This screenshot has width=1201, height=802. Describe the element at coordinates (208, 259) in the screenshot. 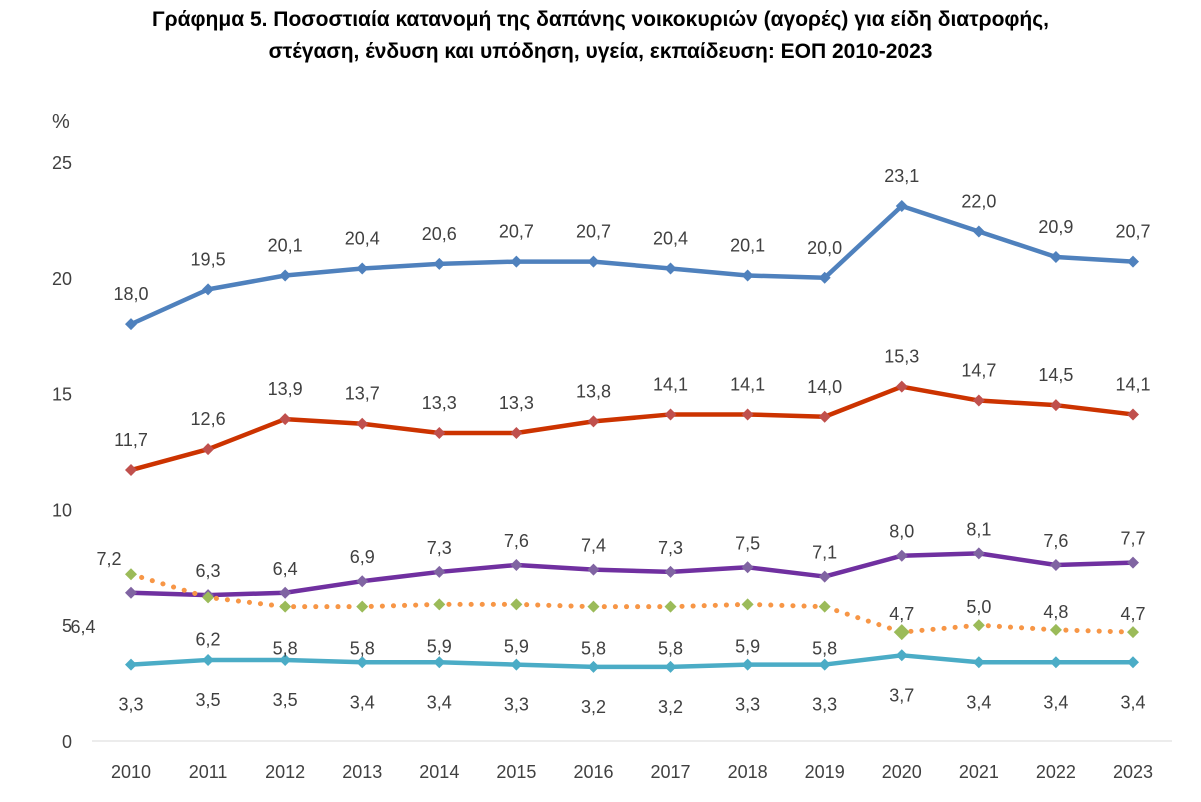

I see `series-blue-data-label: 19,5` at that location.